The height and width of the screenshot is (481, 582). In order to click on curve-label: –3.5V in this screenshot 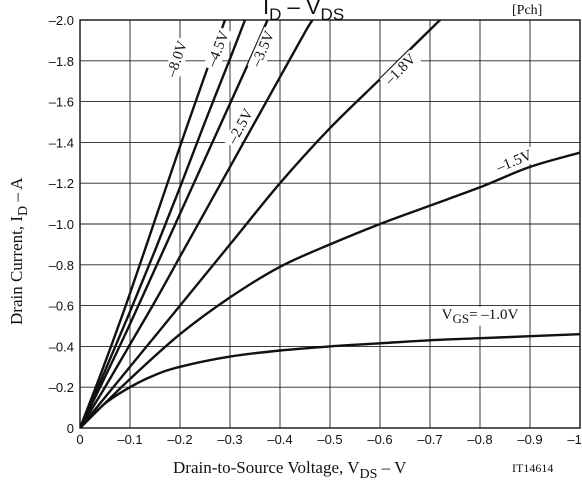, I will do `click(263, 49)`.